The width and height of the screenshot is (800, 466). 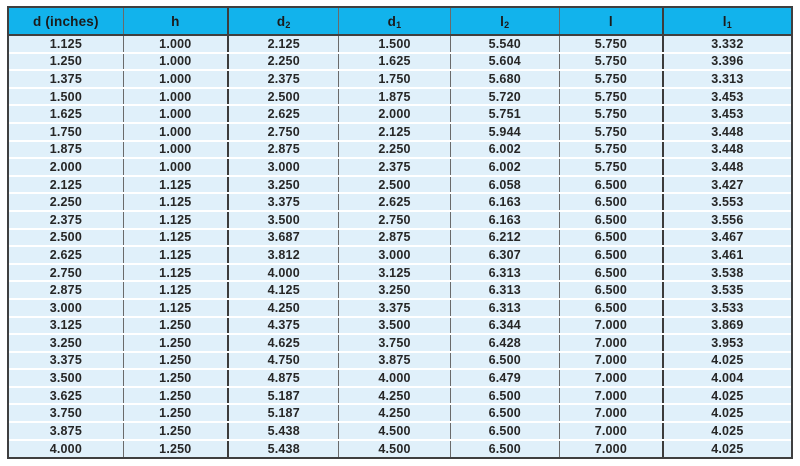 I want to click on table-row: 1.625 1.000 2.625 2.000 5.751 5.750 3.453, so click(x=400, y=114).